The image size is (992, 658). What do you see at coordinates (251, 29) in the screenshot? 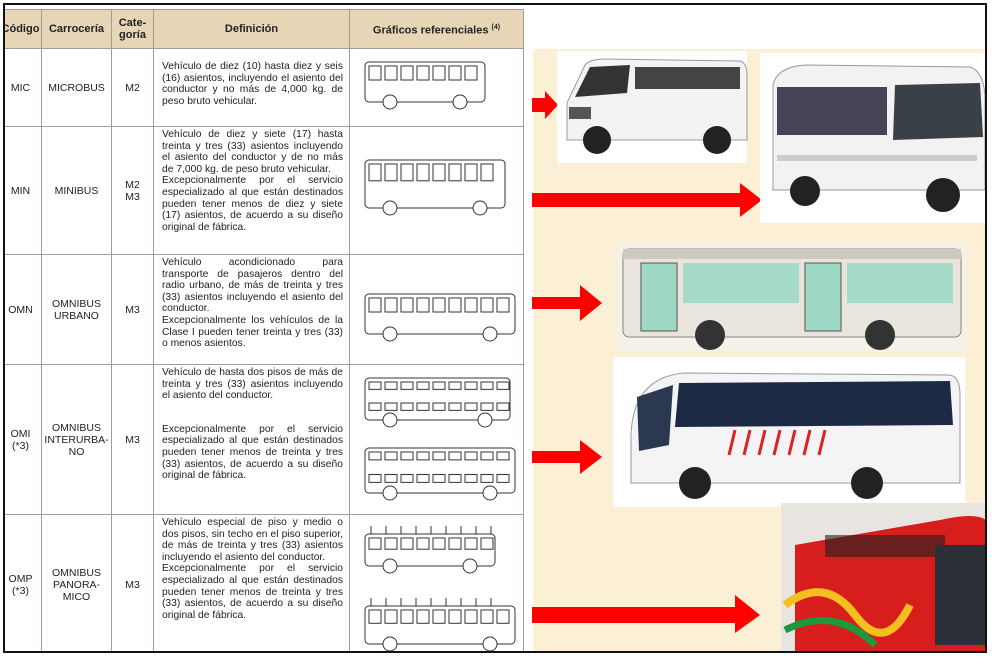
I see `header-cell: Definición` at bounding box center [251, 29].